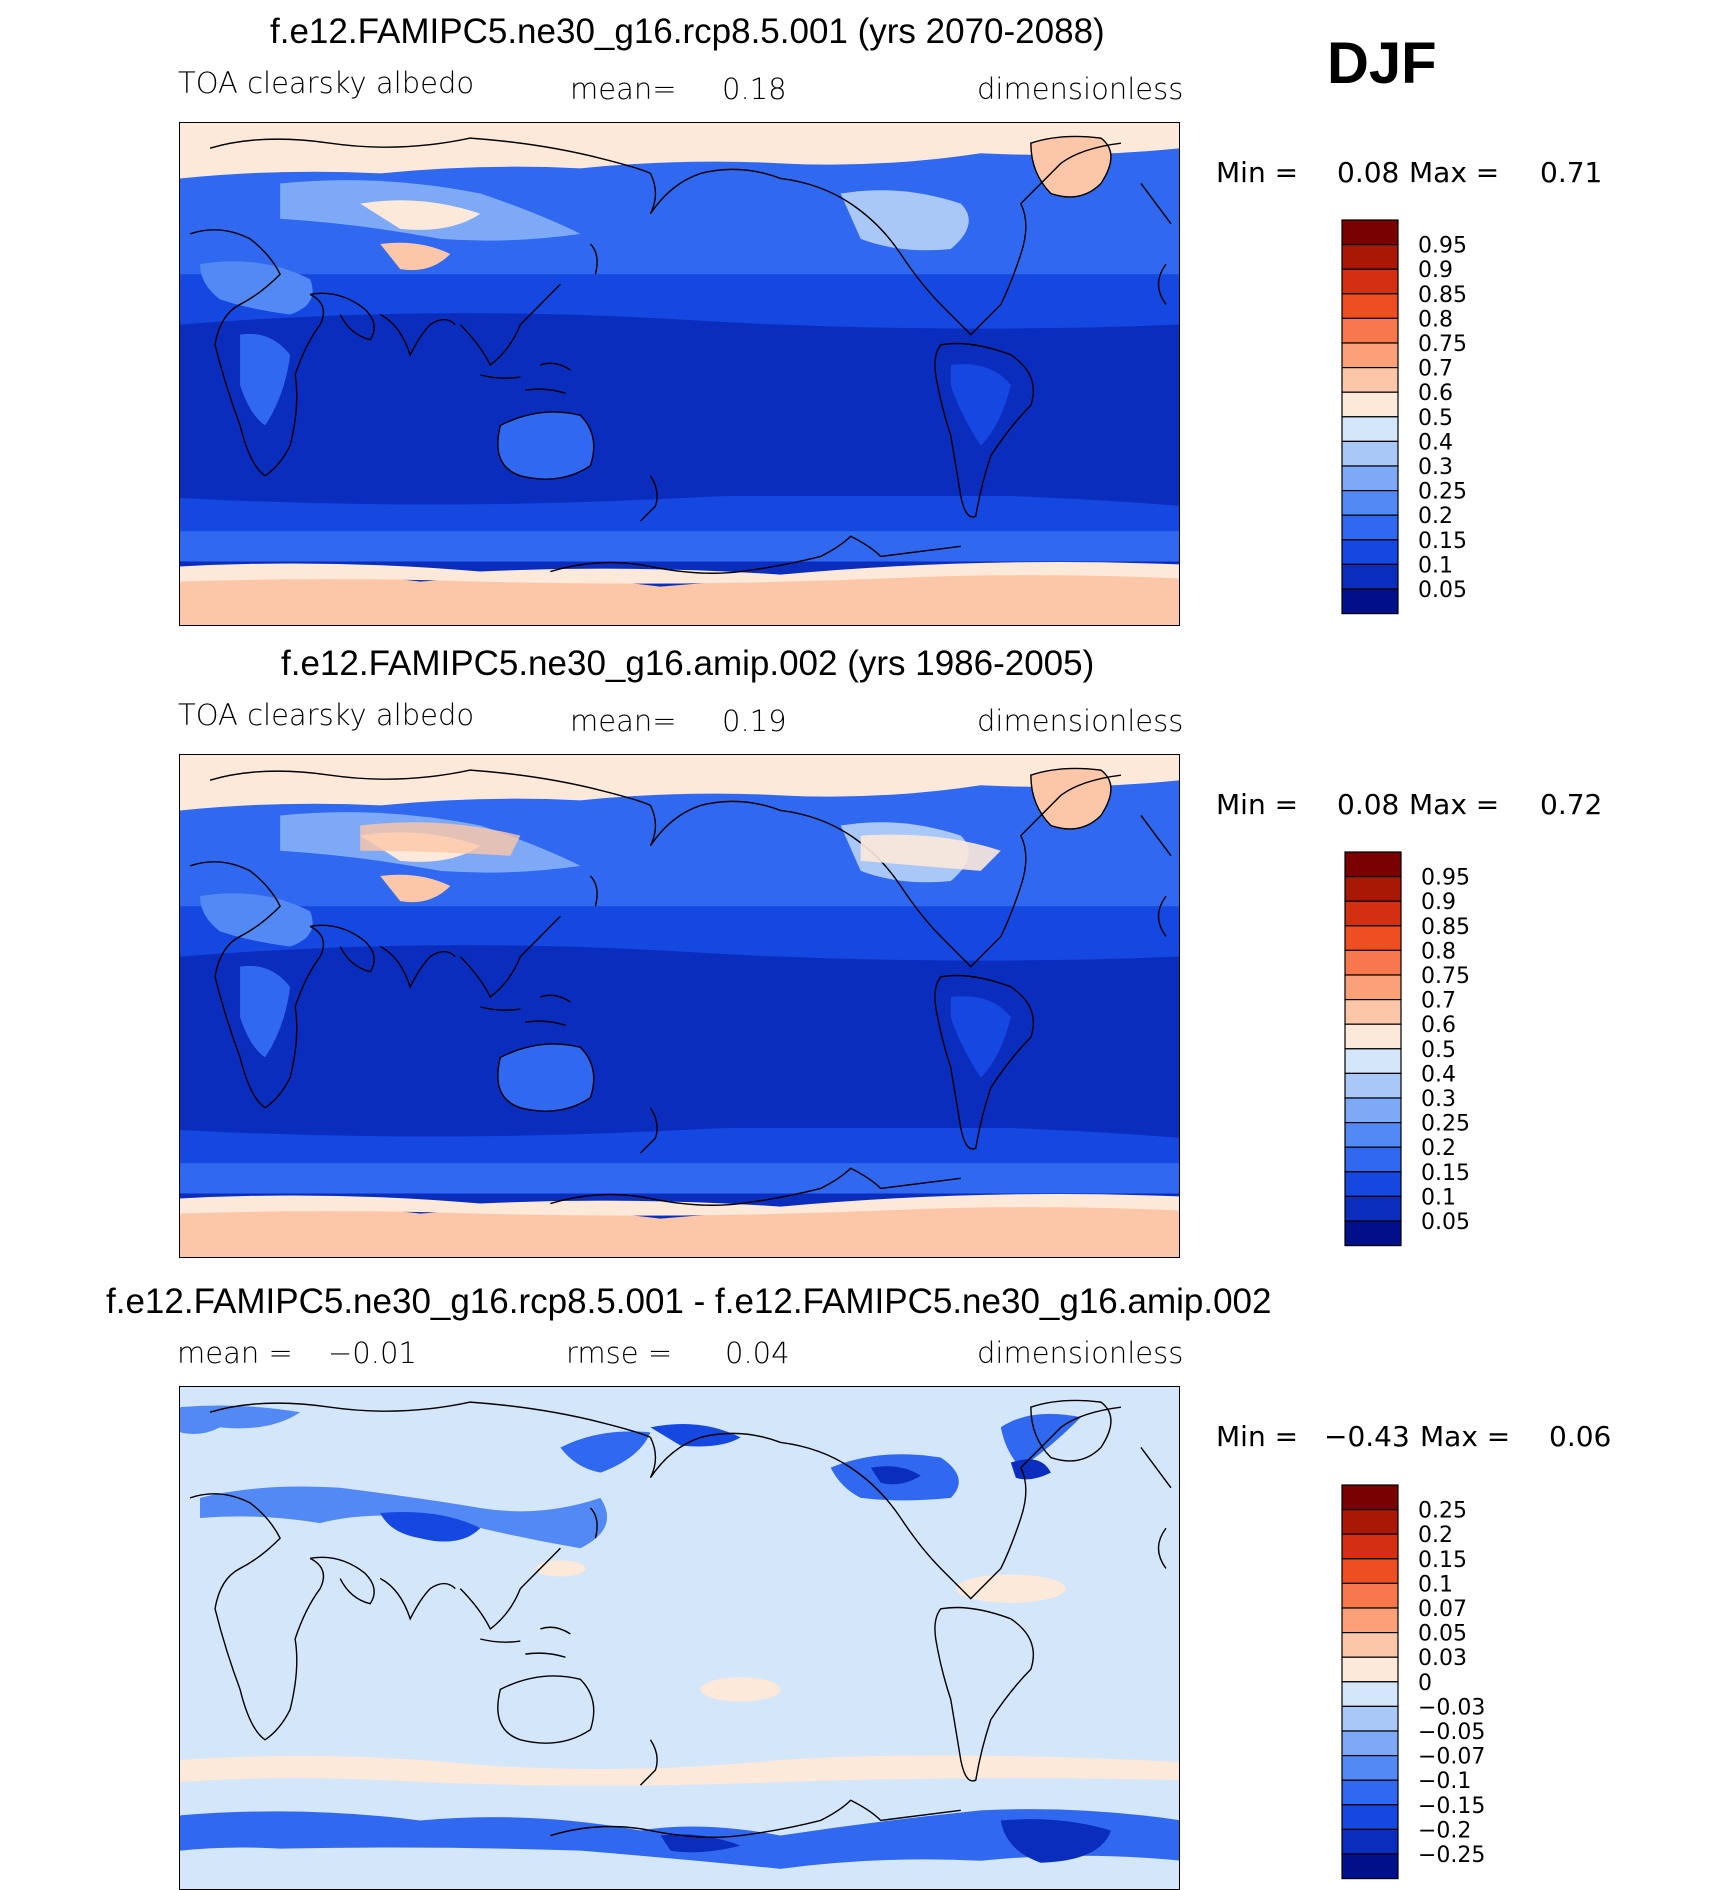 Image resolution: width=1710 pixels, height=1890 pixels. I want to click on panel-2-units: dimensionless, so click(1080, 721).